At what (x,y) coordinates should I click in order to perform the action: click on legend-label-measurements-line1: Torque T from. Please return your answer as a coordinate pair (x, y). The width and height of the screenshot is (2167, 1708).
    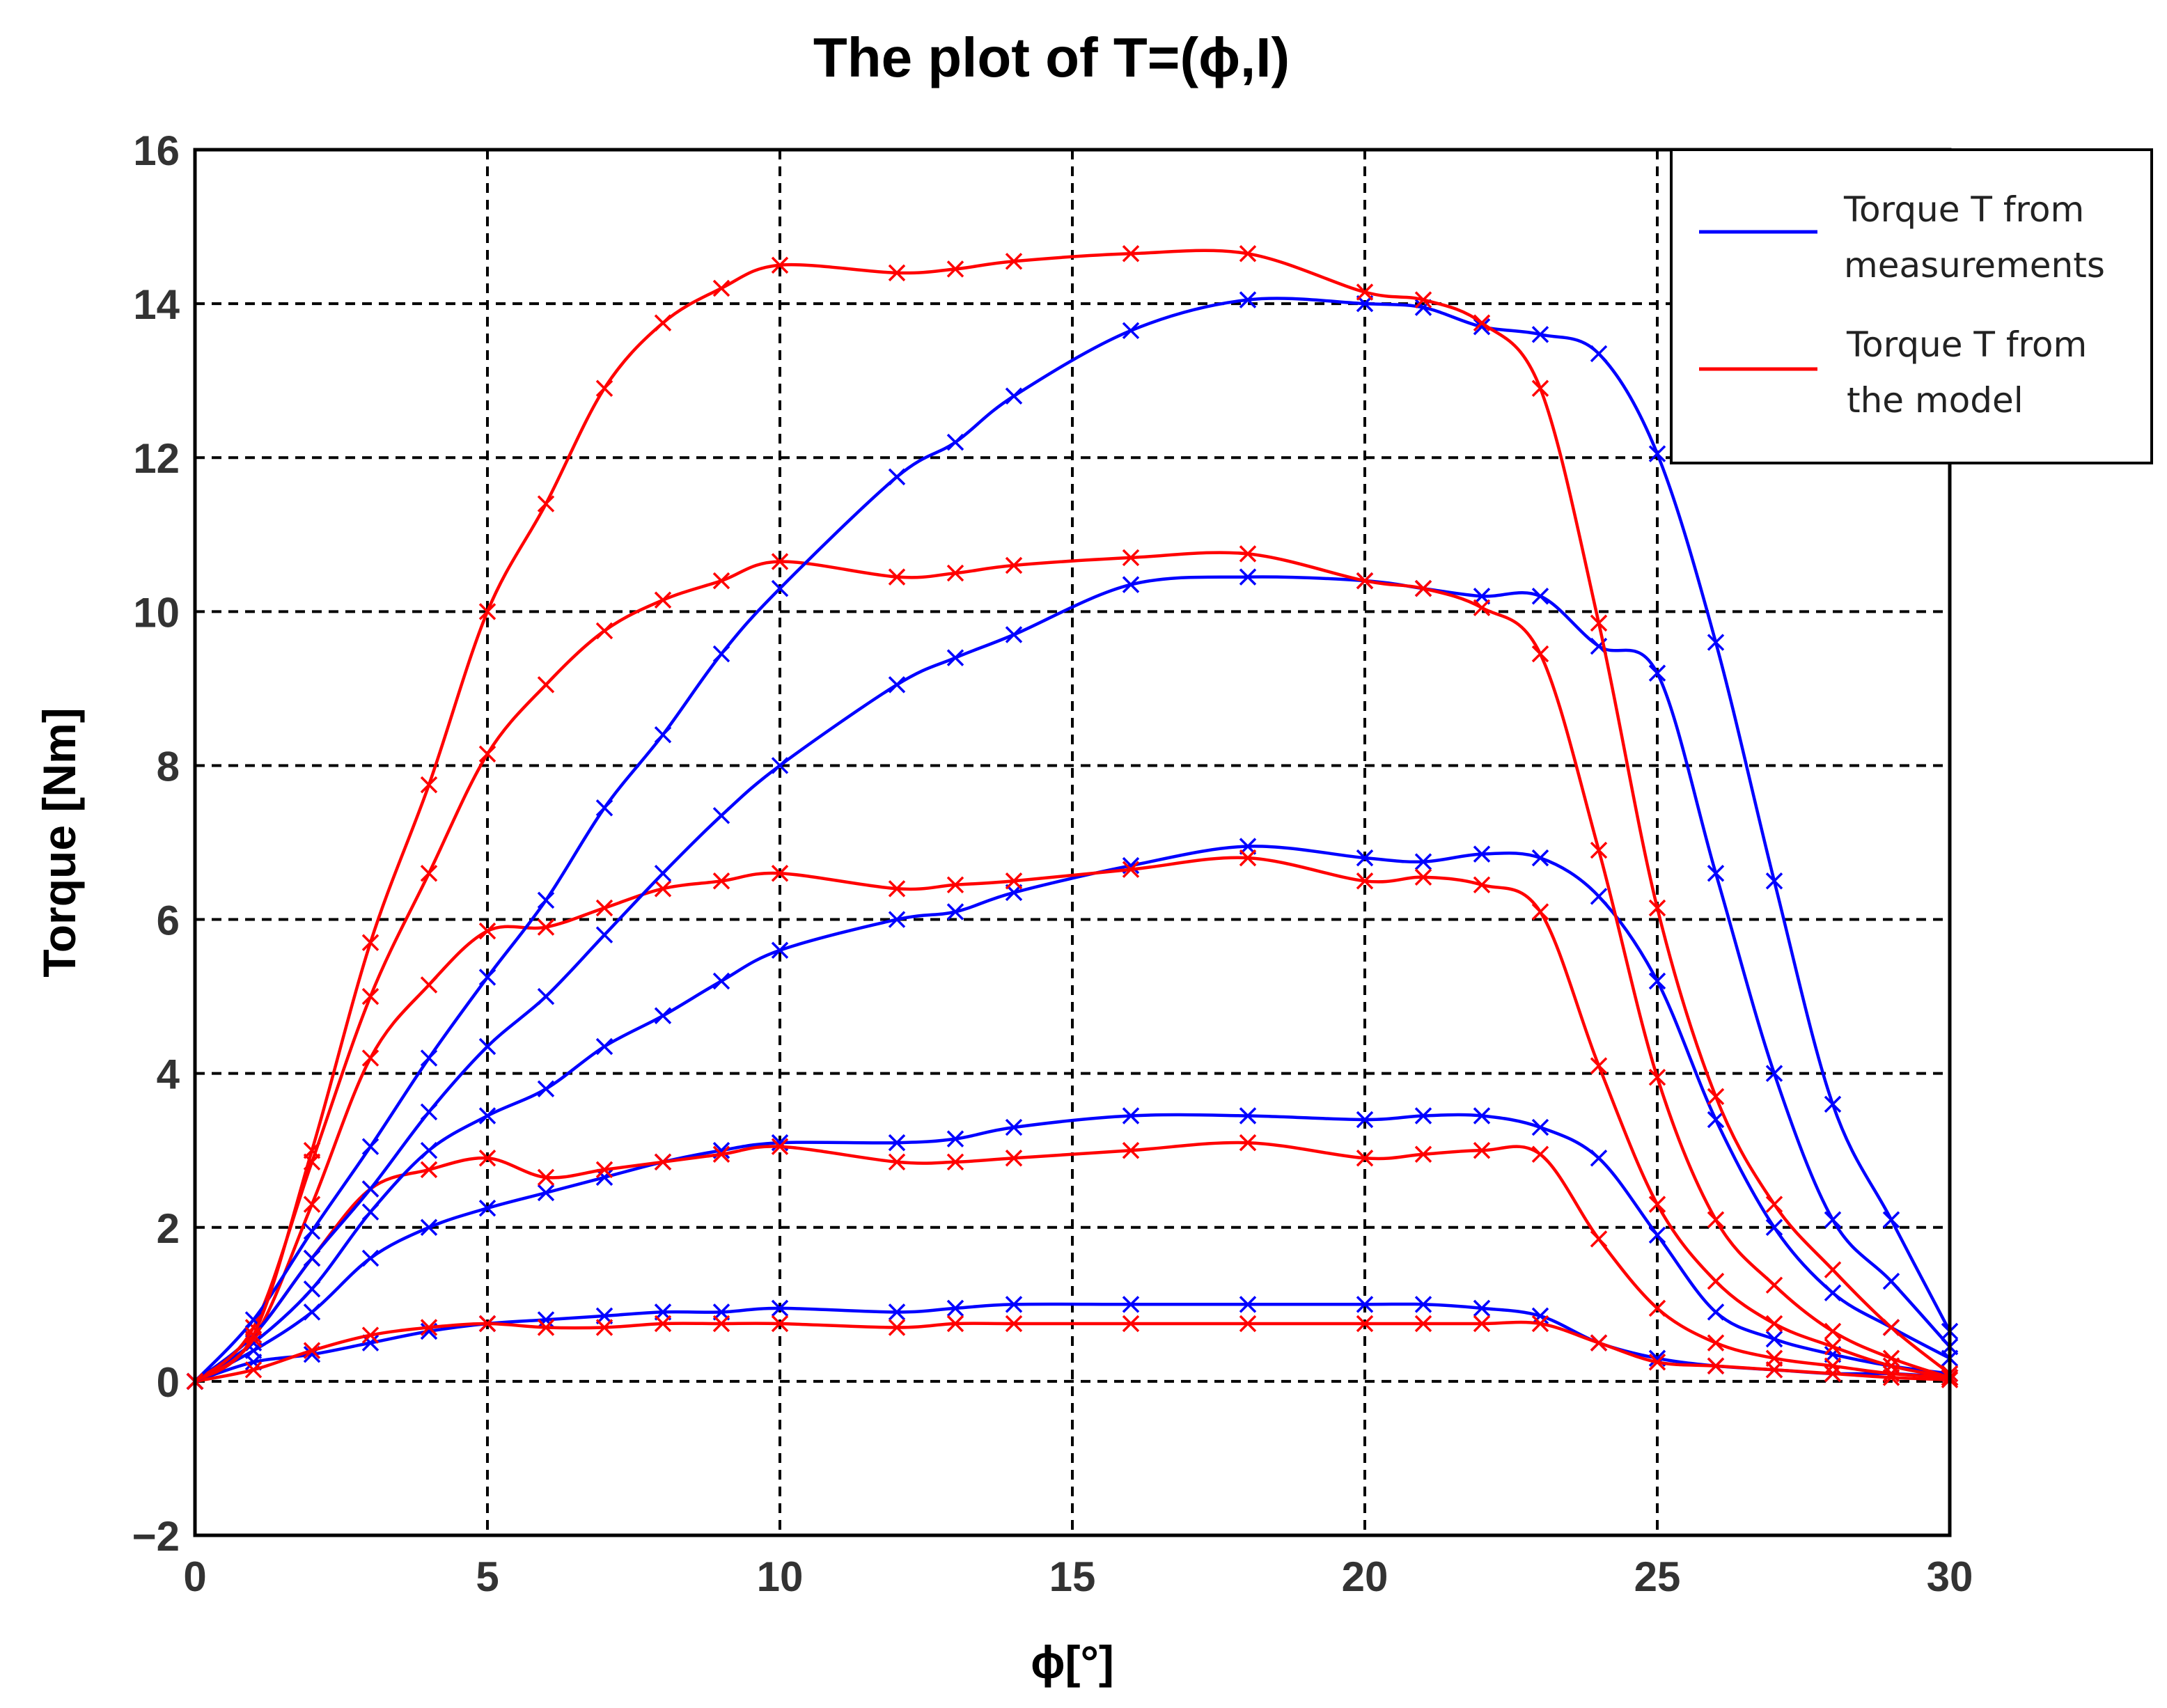
    Looking at the image, I should click on (1963, 210).